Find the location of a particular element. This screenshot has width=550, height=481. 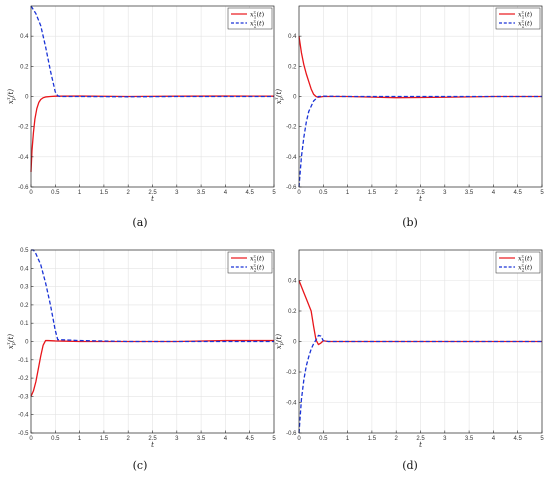

y-tick-label: 0.5 is located at coordinates (24, 251).